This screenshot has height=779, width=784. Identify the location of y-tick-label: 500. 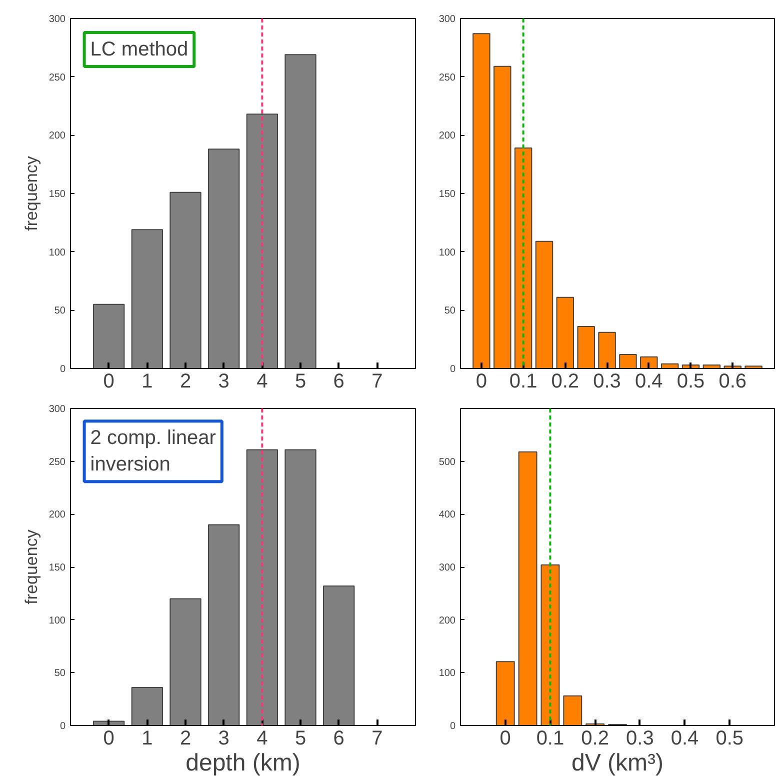
(447, 462).